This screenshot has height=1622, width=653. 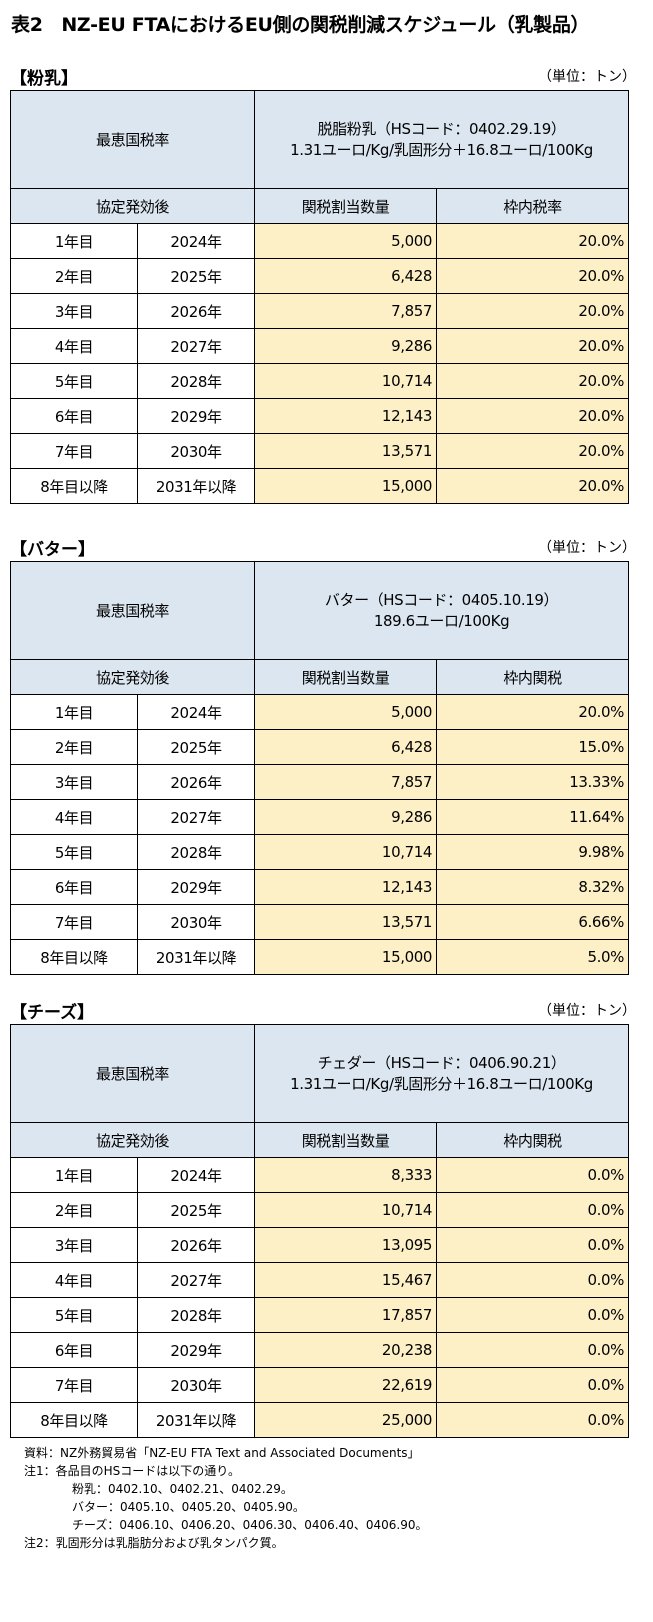 I want to click on quota-cell: 5,000, so click(x=346, y=712).